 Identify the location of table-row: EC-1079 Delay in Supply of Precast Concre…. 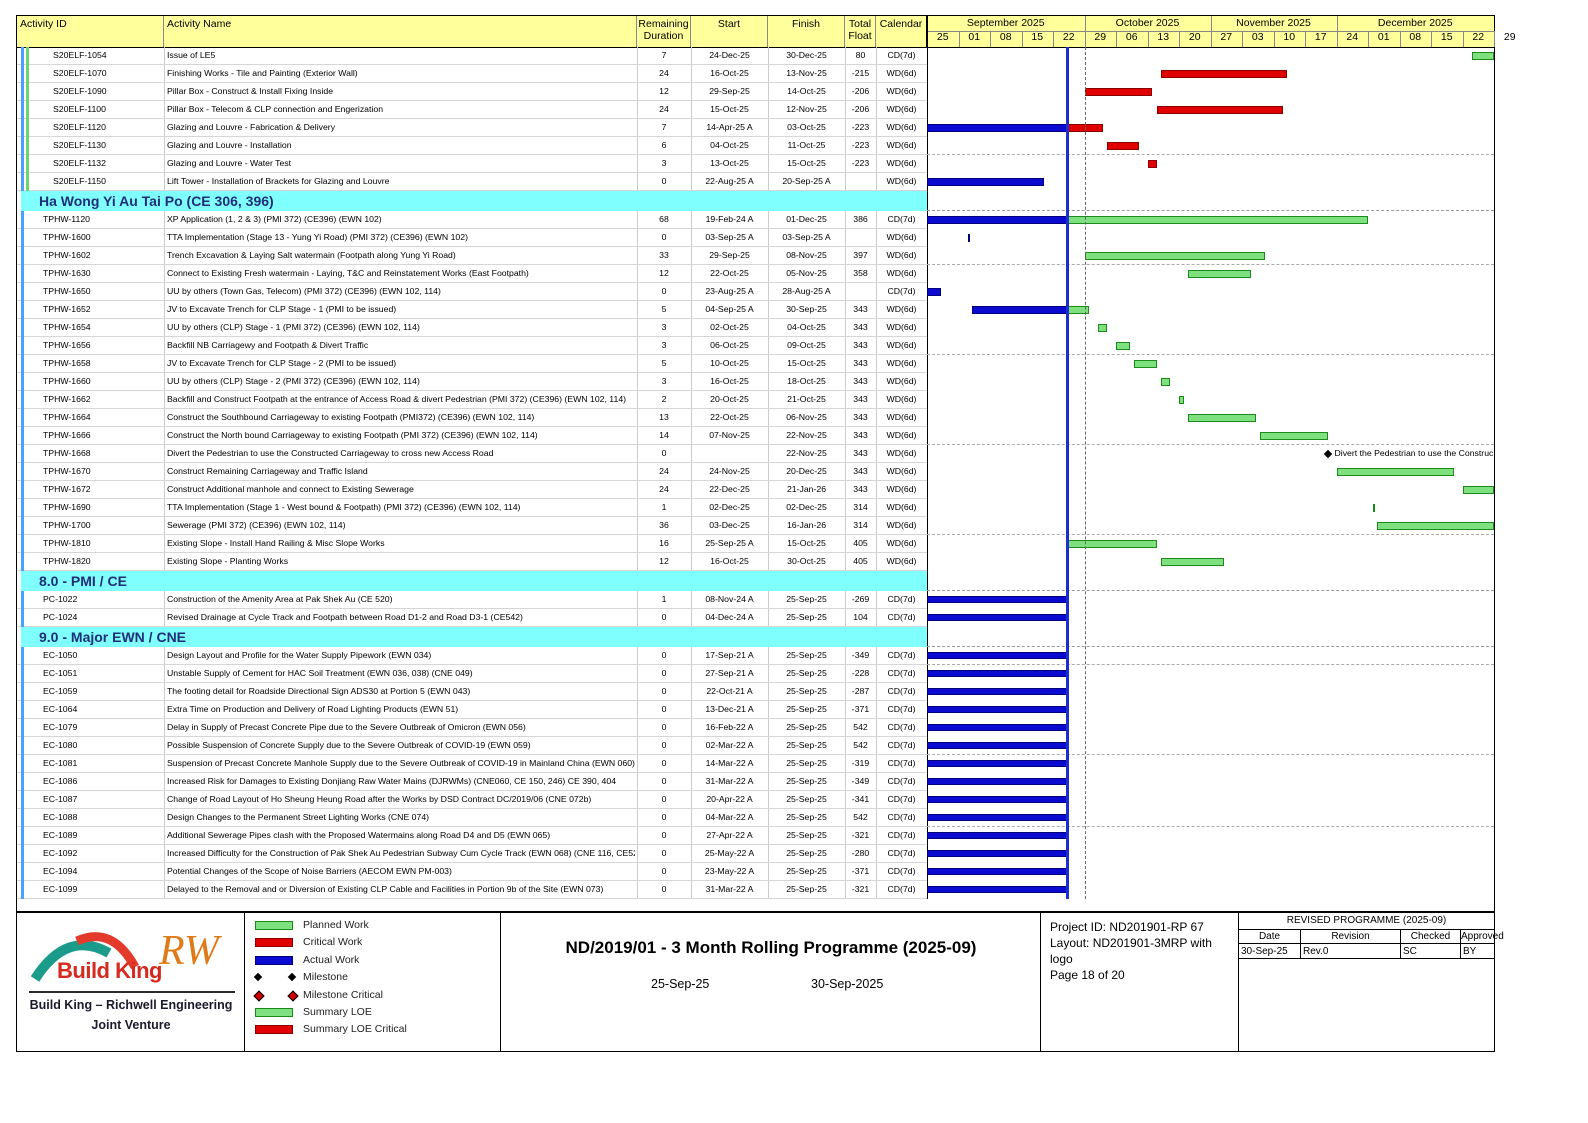
(472, 728).